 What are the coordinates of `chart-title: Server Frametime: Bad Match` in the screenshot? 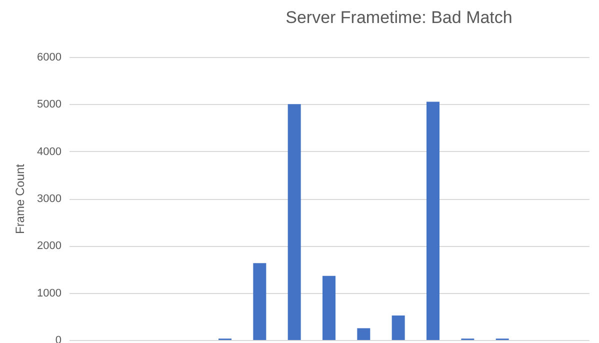 It's located at (399, 17).